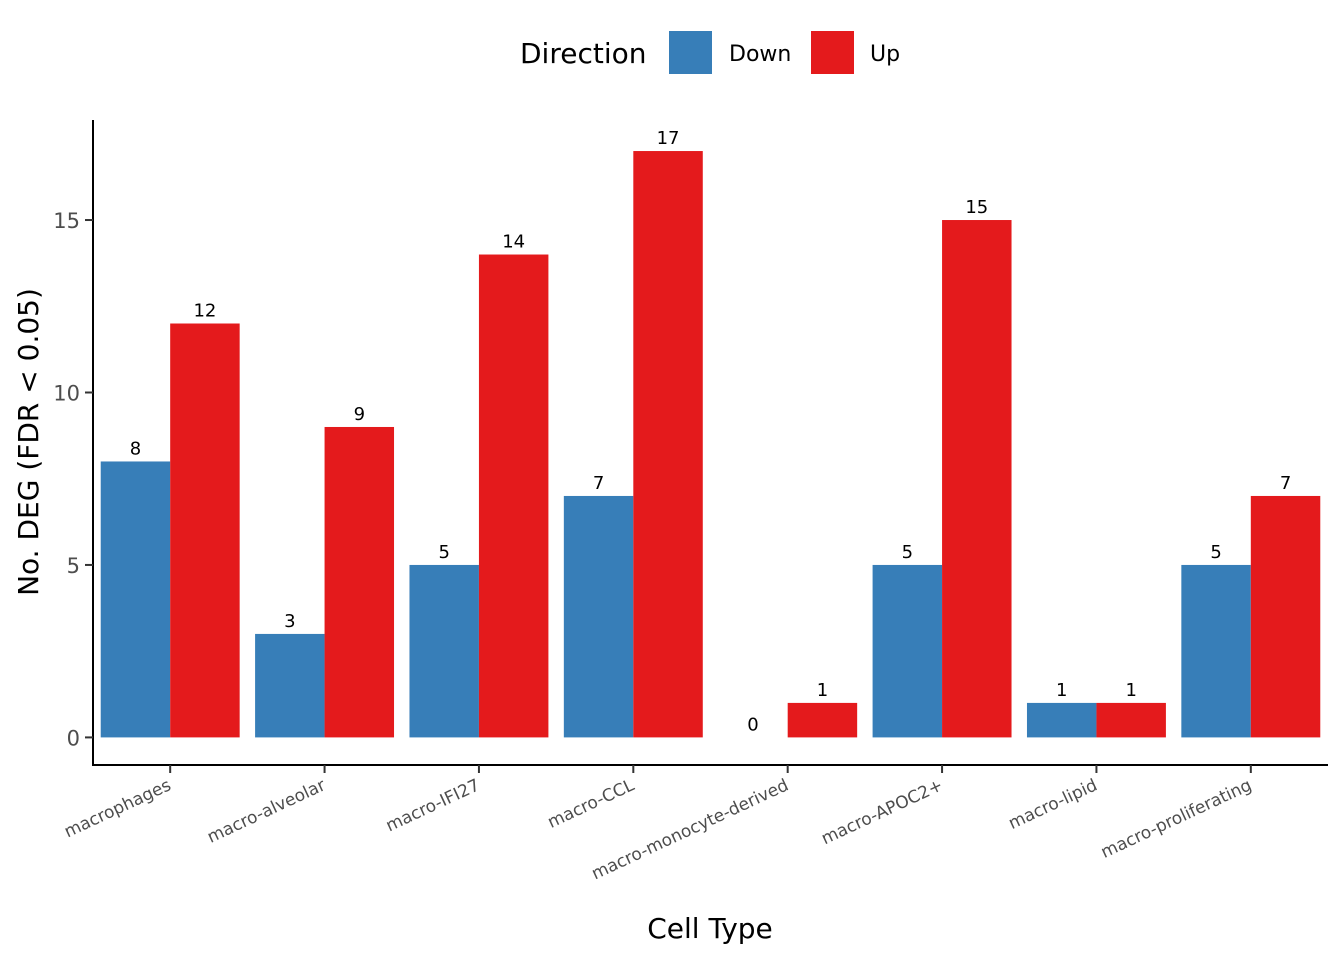 The height and width of the screenshot is (960, 1344). I want to click on x-tick-label-1: macro-alveolar, so click(266, 811).